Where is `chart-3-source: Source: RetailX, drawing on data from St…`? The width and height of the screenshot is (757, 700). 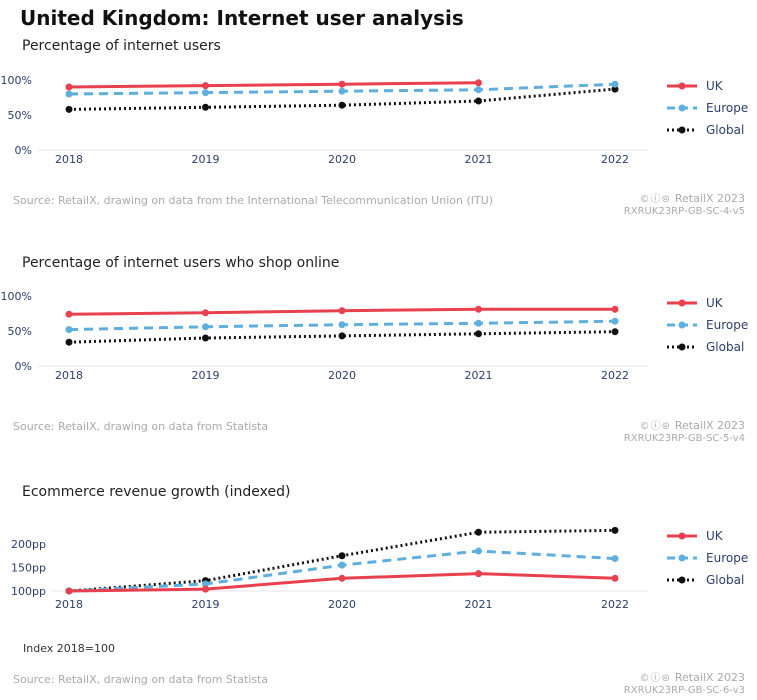 chart-3-source: Source: RetailX, drawing on data from St… is located at coordinates (141, 679).